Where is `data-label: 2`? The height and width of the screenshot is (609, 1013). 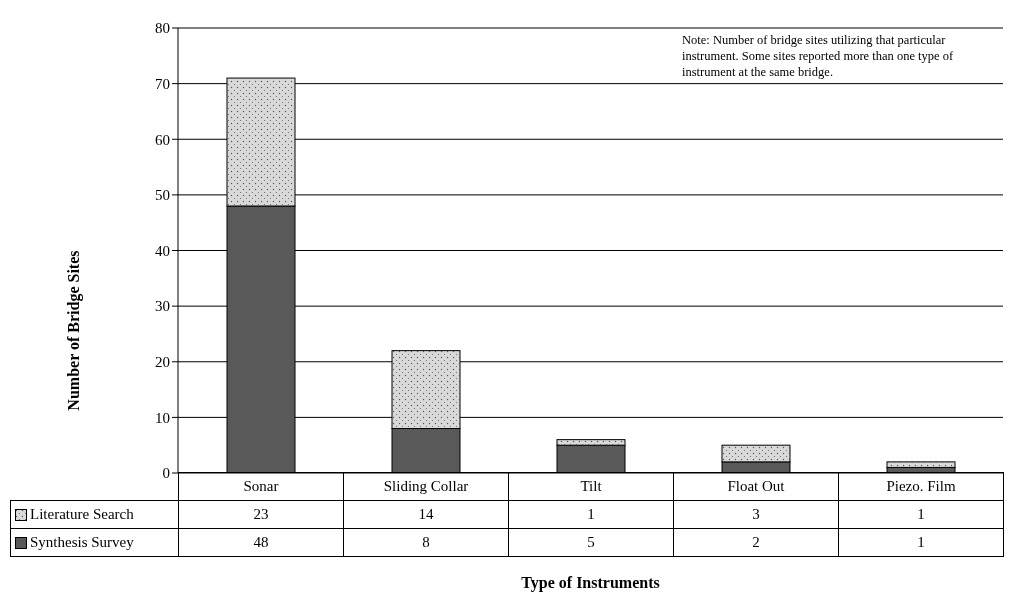 data-label: 2 is located at coordinates (756, 542).